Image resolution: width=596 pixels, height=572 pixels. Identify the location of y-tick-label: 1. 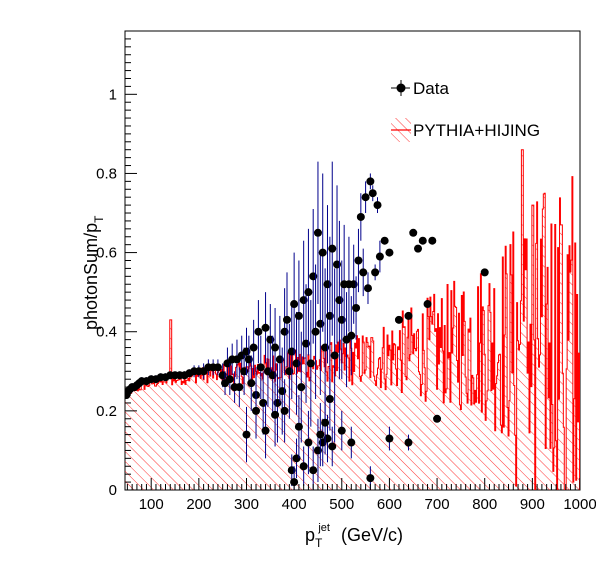
(113, 94).